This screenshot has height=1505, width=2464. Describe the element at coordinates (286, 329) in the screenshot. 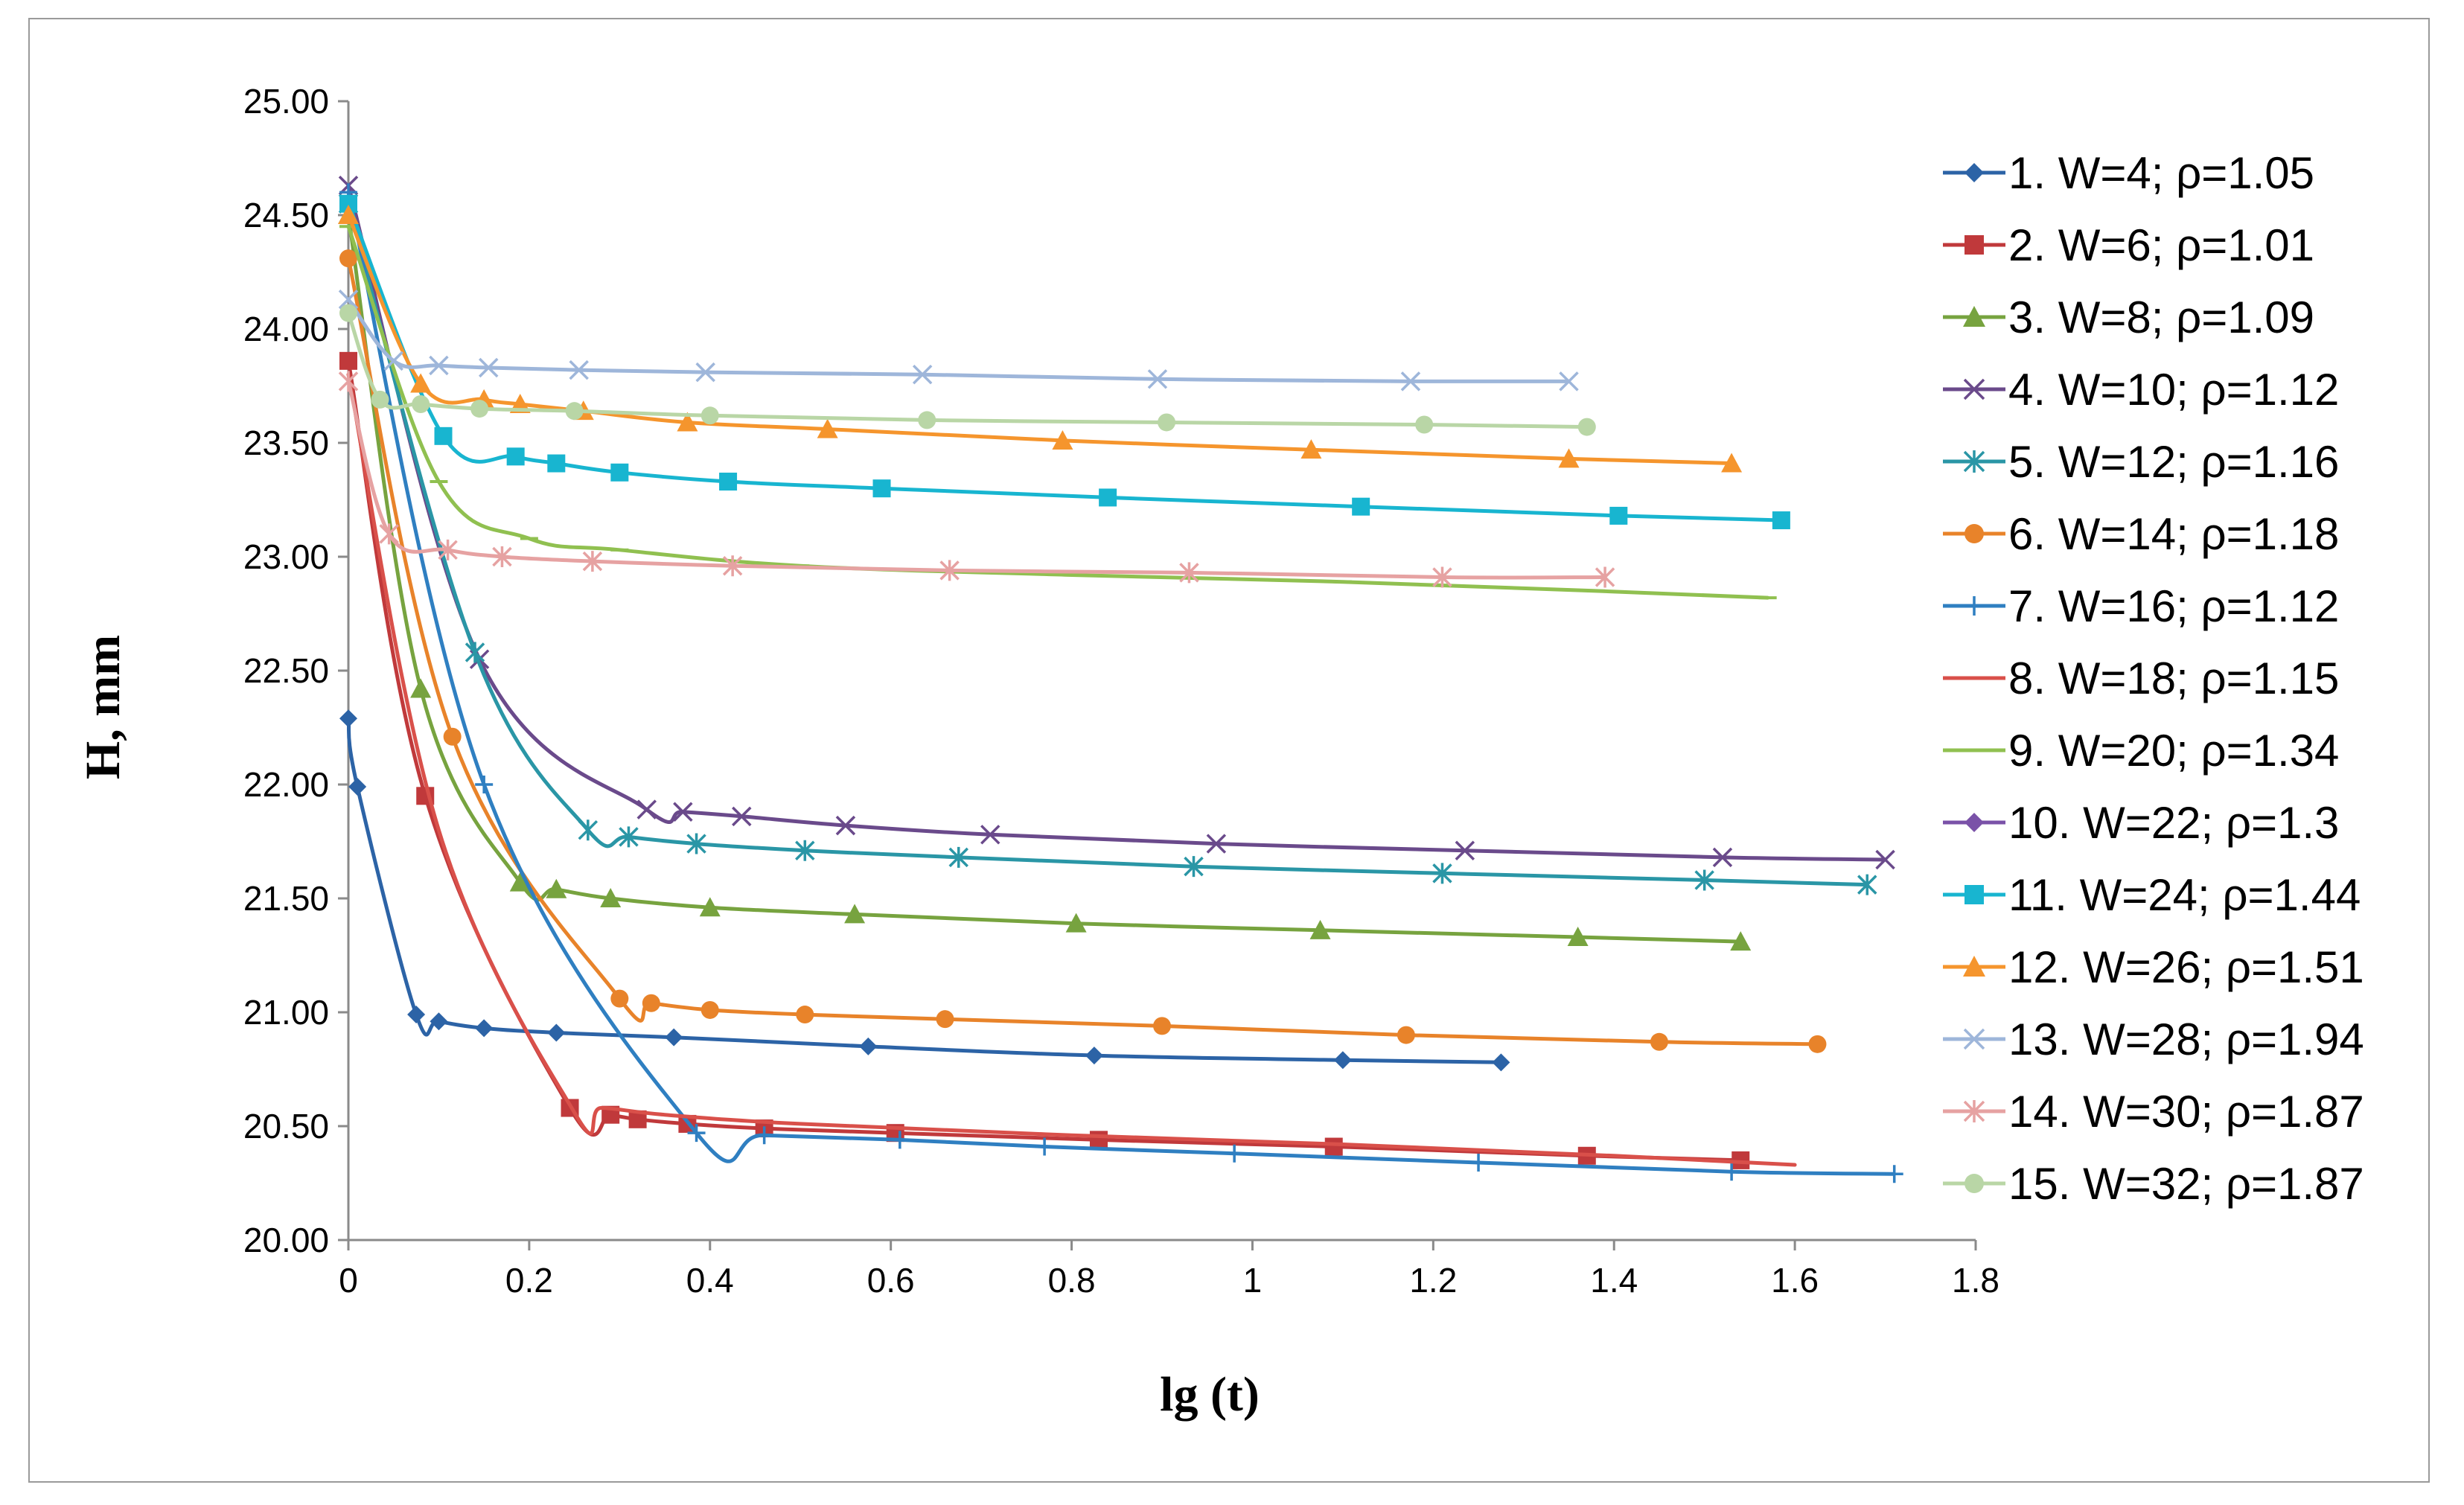

I see `y-tick-label: 24.00` at that location.